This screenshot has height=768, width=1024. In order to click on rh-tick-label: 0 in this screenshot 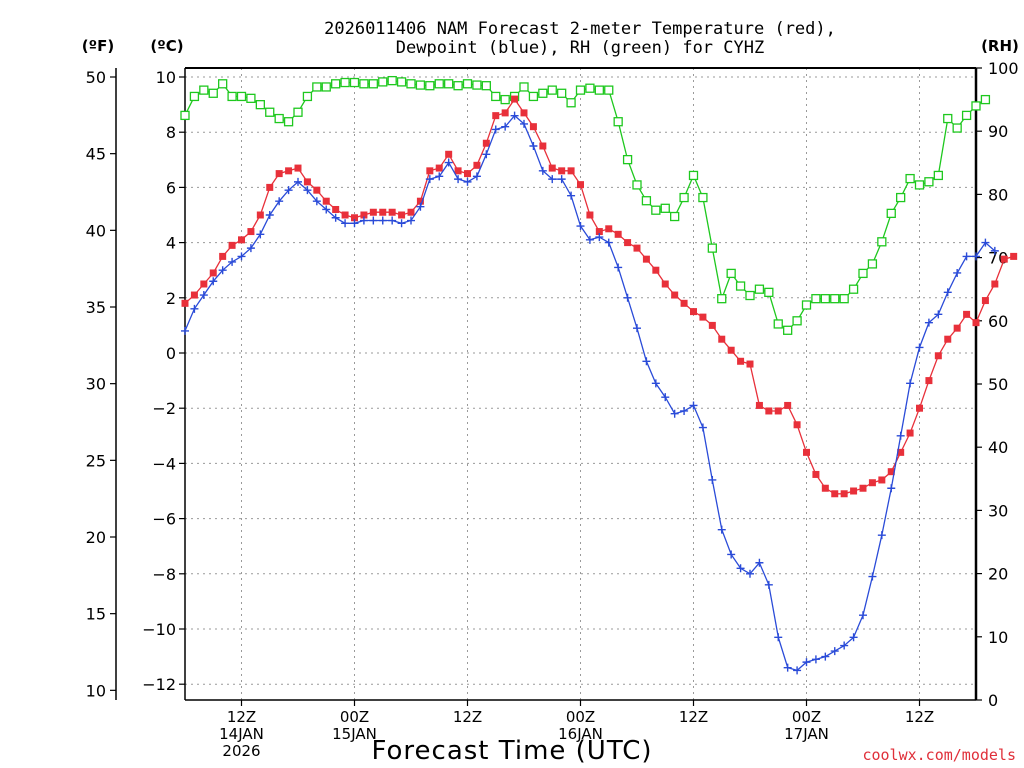, I will do `click(993, 700)`.